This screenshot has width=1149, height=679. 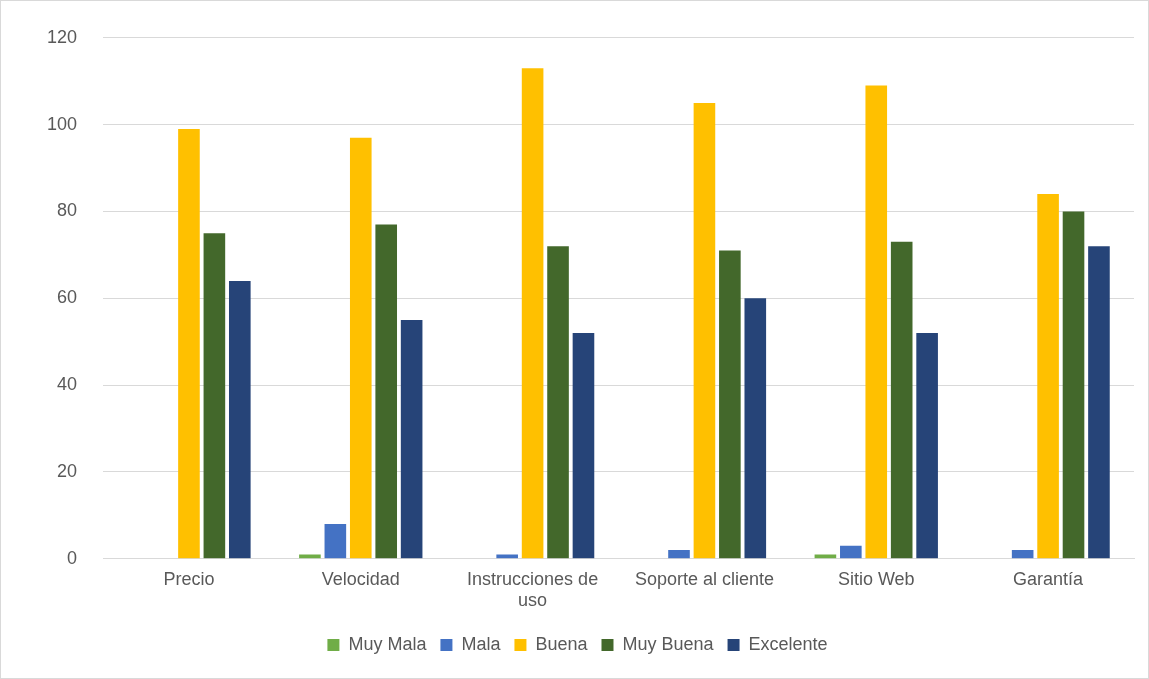 What do you see at coordinates (876, 578) in the screenshot?
I see `x-tick-label: Sitio Web` at bounding box center [876, 578].